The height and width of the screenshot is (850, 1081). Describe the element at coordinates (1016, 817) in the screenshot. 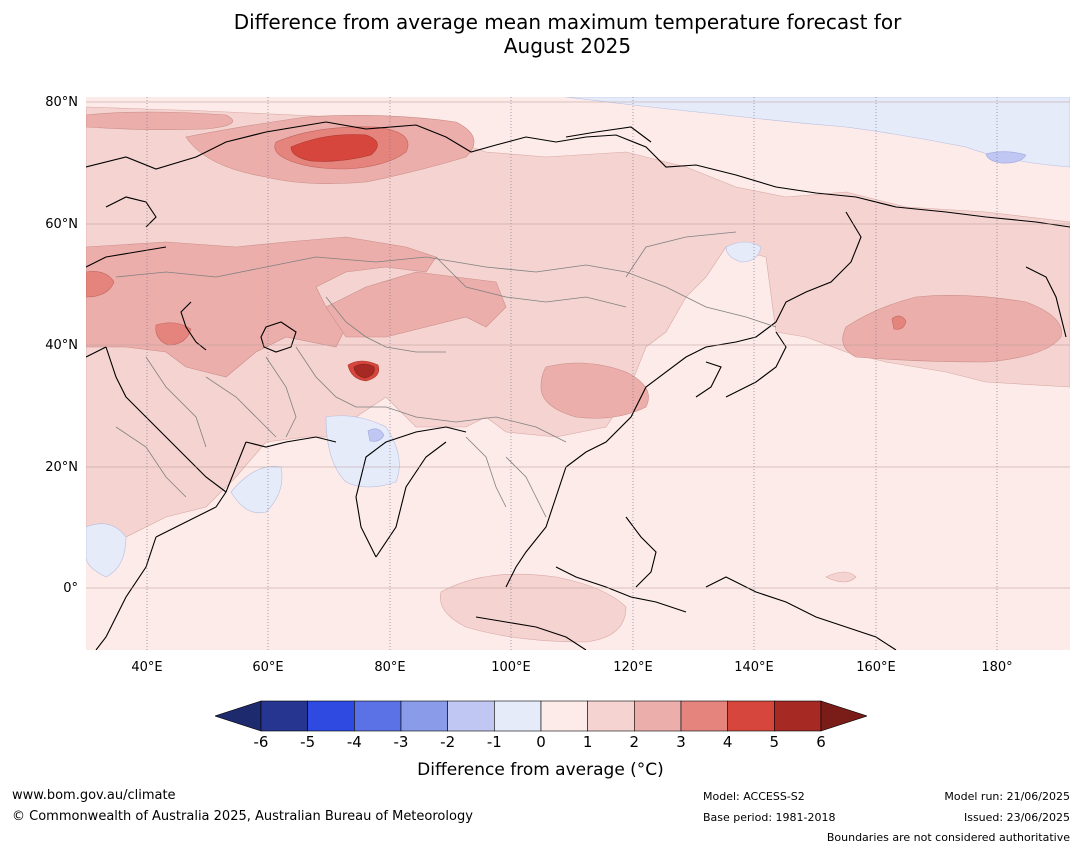

I see `issued-text: Issued: 23/06/2025` at that location.